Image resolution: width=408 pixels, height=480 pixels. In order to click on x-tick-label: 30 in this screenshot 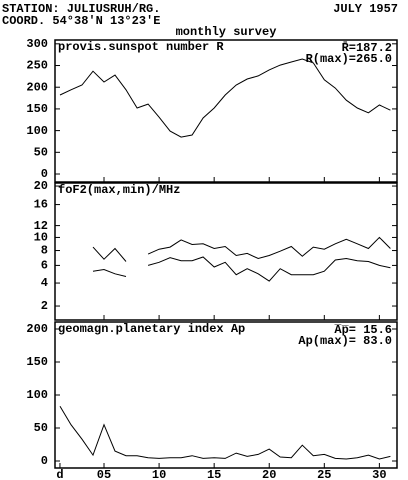, I will do `click(379, 474)`.